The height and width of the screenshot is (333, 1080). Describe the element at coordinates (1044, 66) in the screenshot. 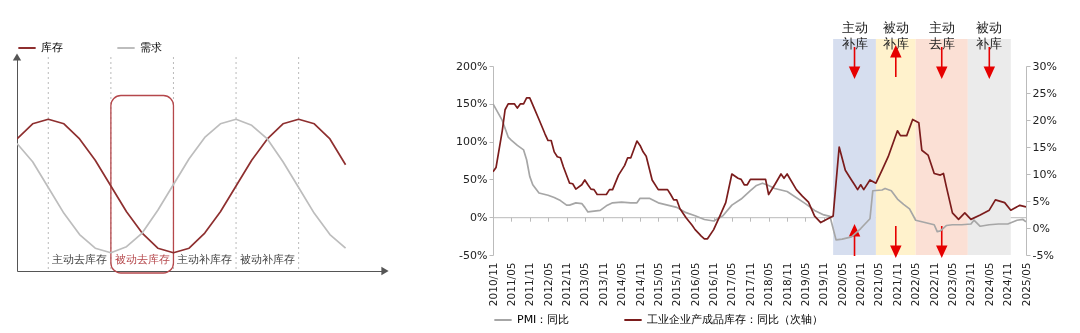

I see `y2-tick-label: 30%` at that location.